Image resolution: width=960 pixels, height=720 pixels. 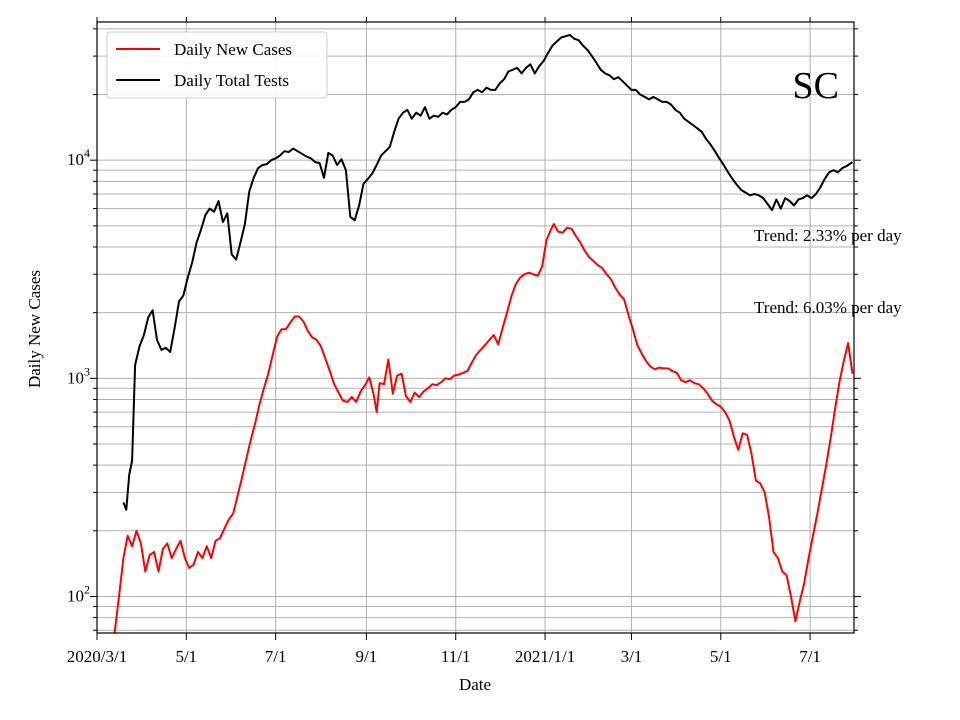 I want to click on y-tick-label: 10⁴, so click(x=78, y=157).